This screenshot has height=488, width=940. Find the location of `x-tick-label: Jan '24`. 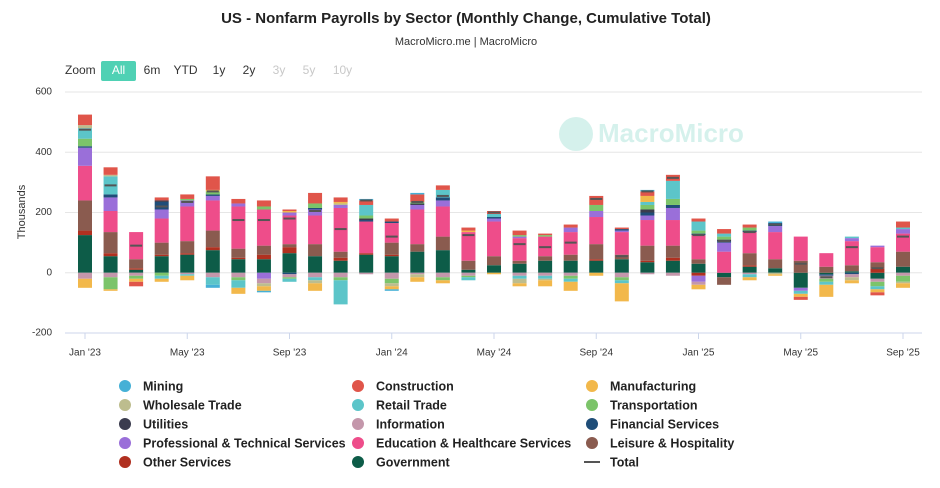

x-tick-label: Jan '24 is located at coordinates (392, 353).